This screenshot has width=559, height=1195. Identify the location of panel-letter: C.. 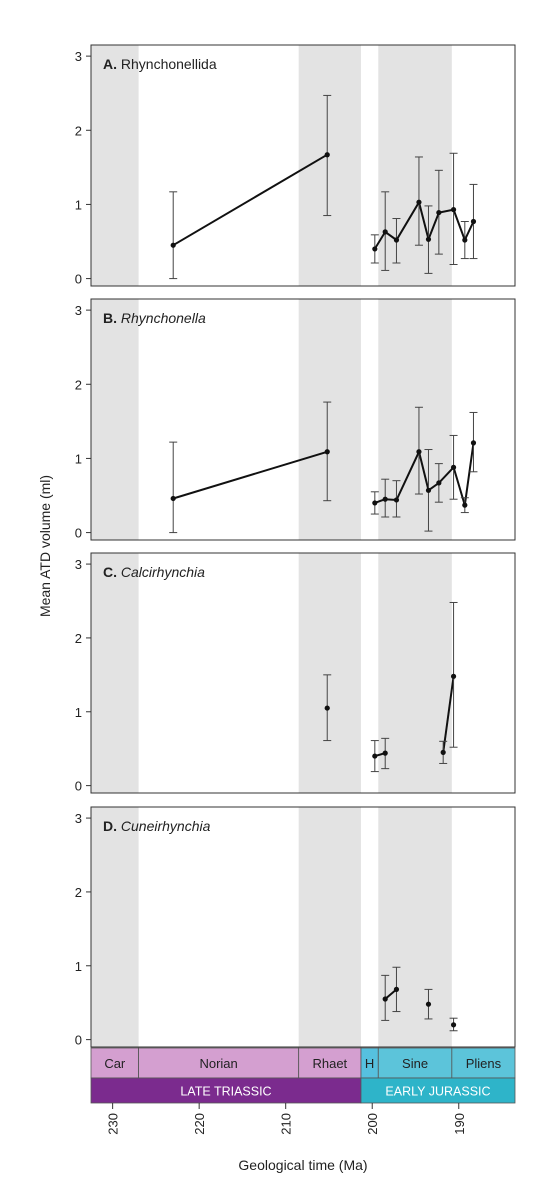
(112, 572).